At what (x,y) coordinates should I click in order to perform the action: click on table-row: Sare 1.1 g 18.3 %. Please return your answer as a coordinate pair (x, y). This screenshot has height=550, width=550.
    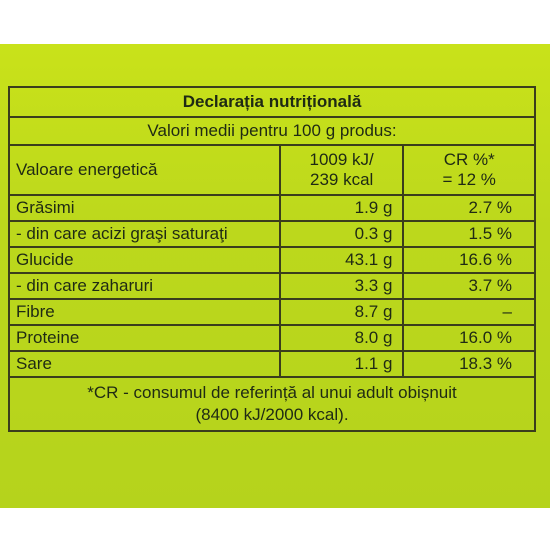
    Looking at the image, I should click on (272, 364).